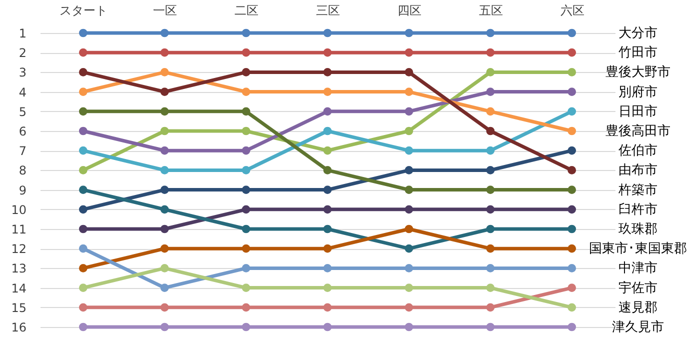  Describe the element at coordinates (638, 170) in the screenshot. I see `text: 由布市` at that location.